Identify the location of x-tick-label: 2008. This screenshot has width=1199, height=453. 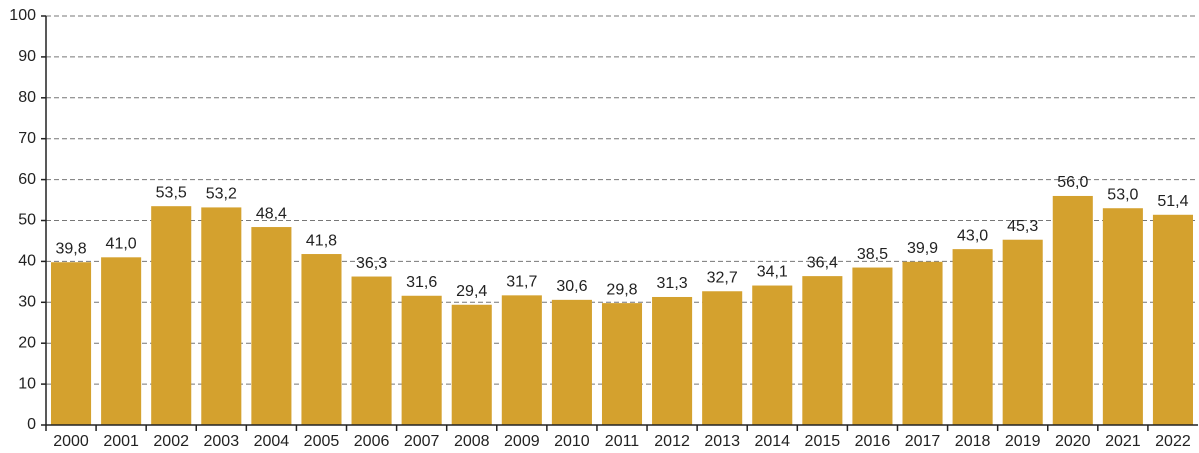
(472, 441).